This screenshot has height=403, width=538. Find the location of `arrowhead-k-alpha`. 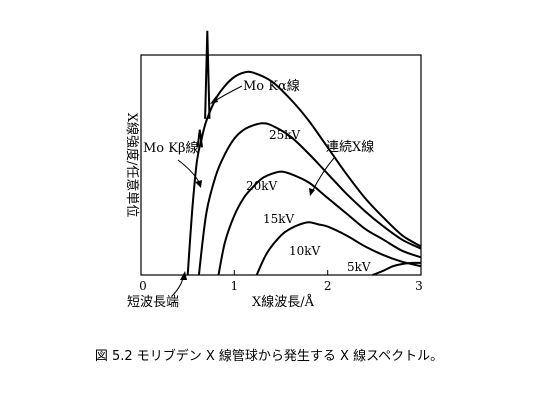

arrowhead-k-alpha is located at coordinates (214, 100).